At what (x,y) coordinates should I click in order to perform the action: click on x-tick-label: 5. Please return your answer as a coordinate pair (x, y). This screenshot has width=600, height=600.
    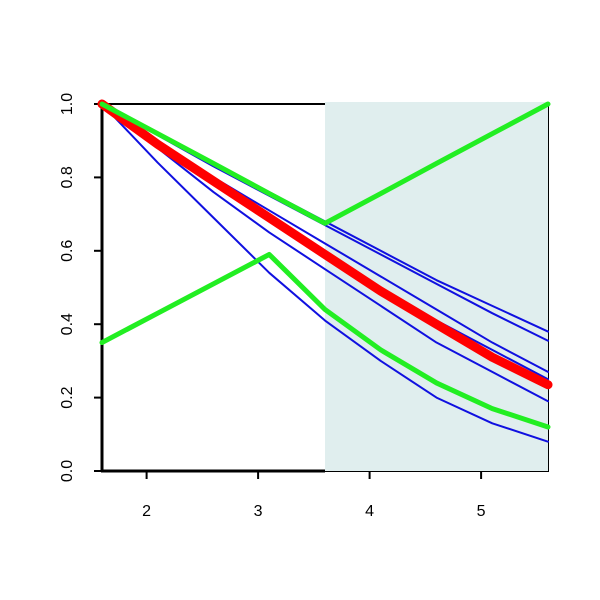
    Looking at the image, I should click on (481, 511).